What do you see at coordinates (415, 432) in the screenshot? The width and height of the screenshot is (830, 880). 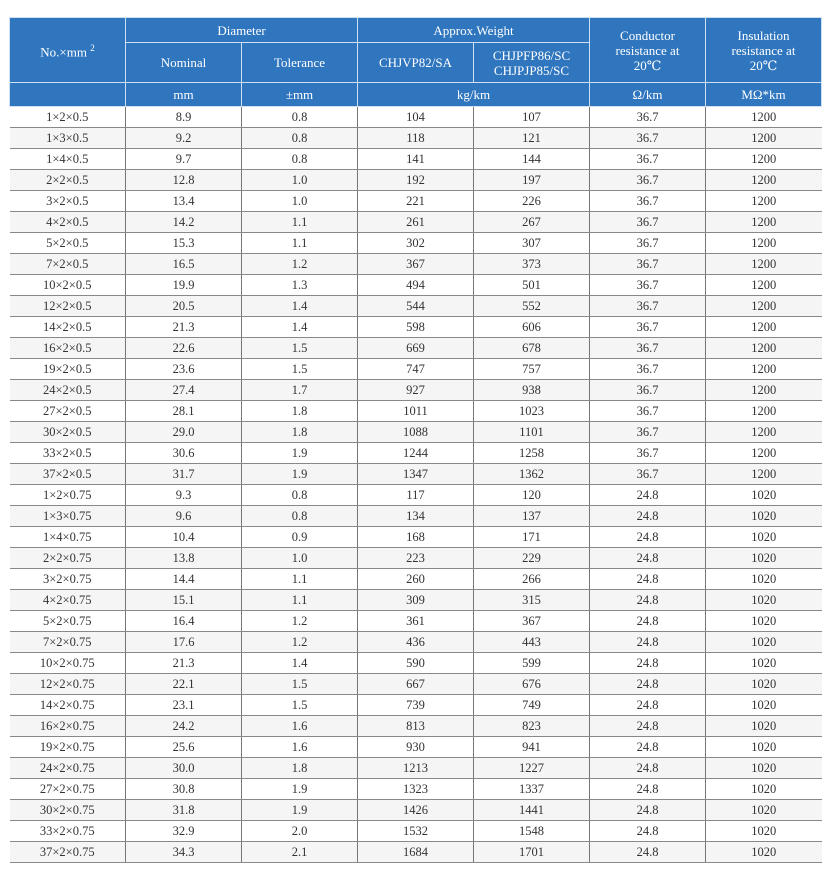 I see `table-row: 30×2×0.5 29.0 1.8 1088 1101 36.7 1200` at bounding box center [415, 432].